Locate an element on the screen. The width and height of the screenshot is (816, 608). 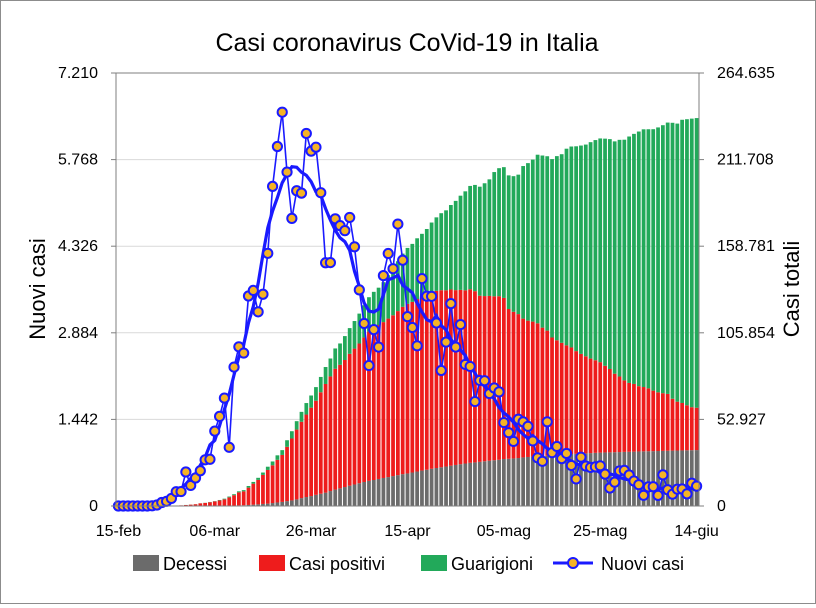
y-tick-label: 7.210 is located at coordinates (78, 73).